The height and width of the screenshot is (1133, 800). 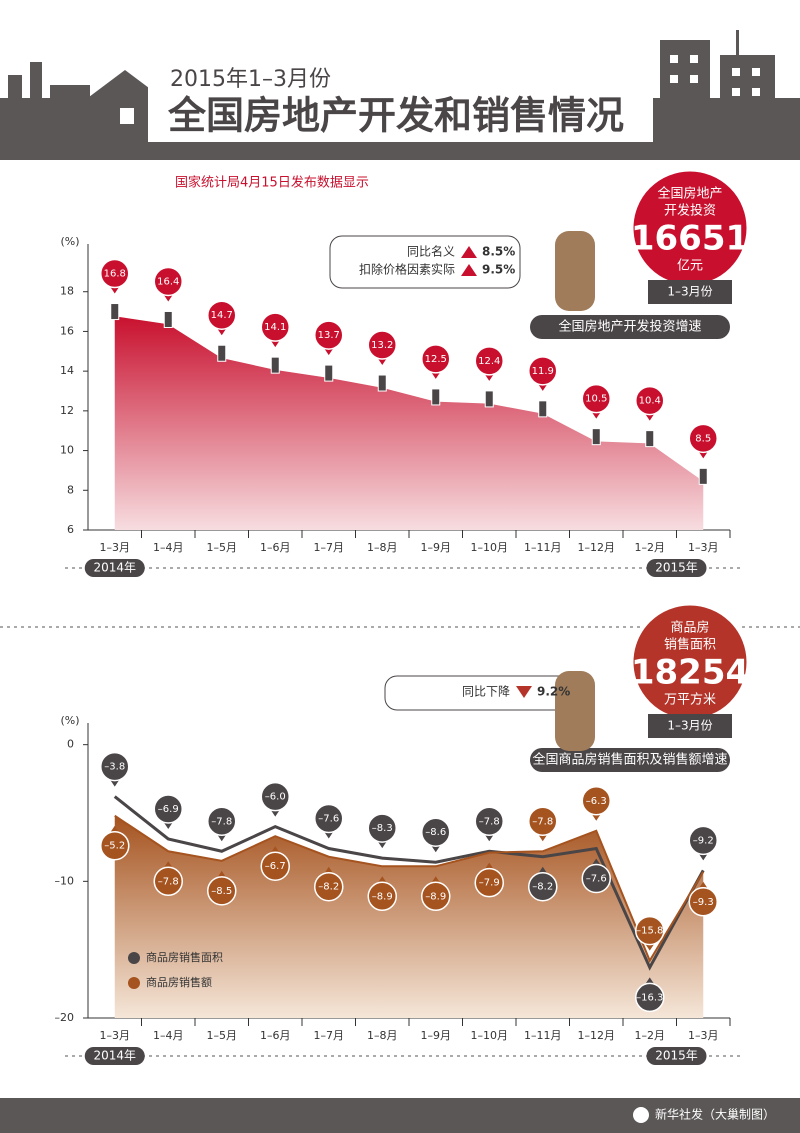 I want to click on data-label: –5.2, so click(x=114, y=846).